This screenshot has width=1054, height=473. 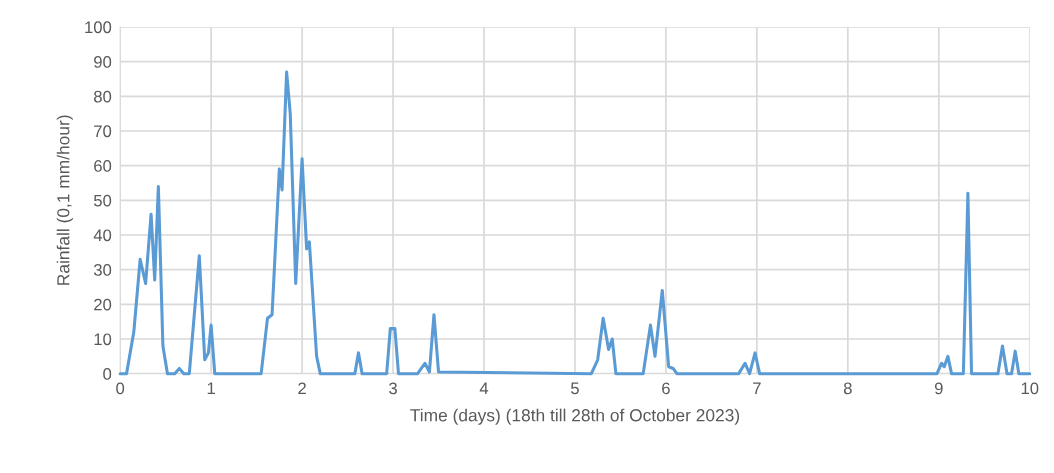 What do you see at coordinates (484, 388) in the screenshot?
I see `x-tick-label: 4` at bounding box center [484, 388].